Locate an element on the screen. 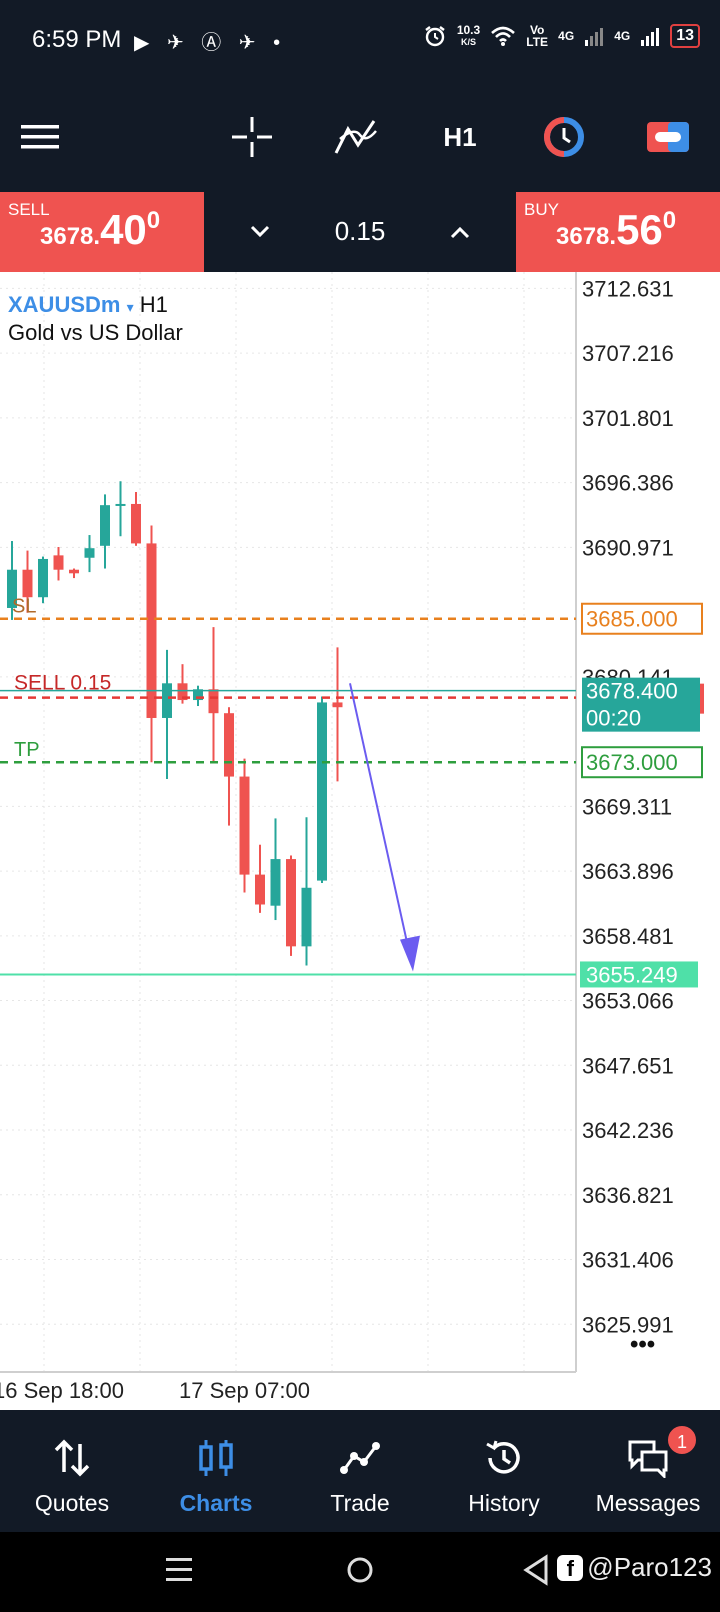  timeframe-label: H1 is located at coordinates (460, 136).